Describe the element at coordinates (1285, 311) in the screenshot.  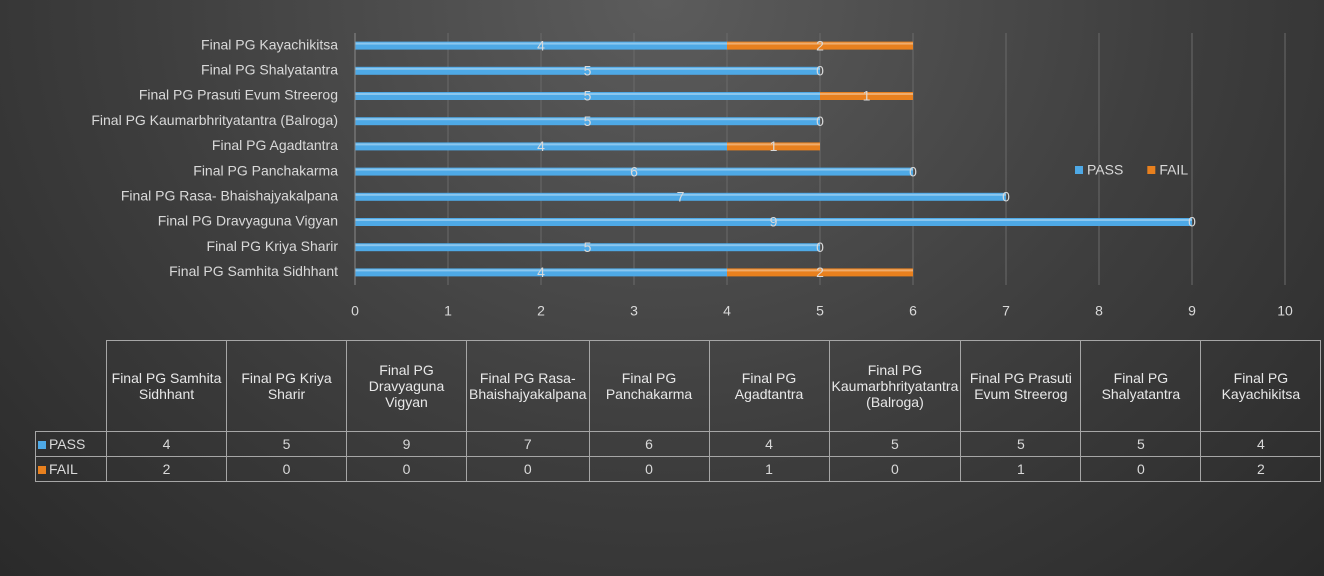
I see `x-tick-label: 10` at that location.